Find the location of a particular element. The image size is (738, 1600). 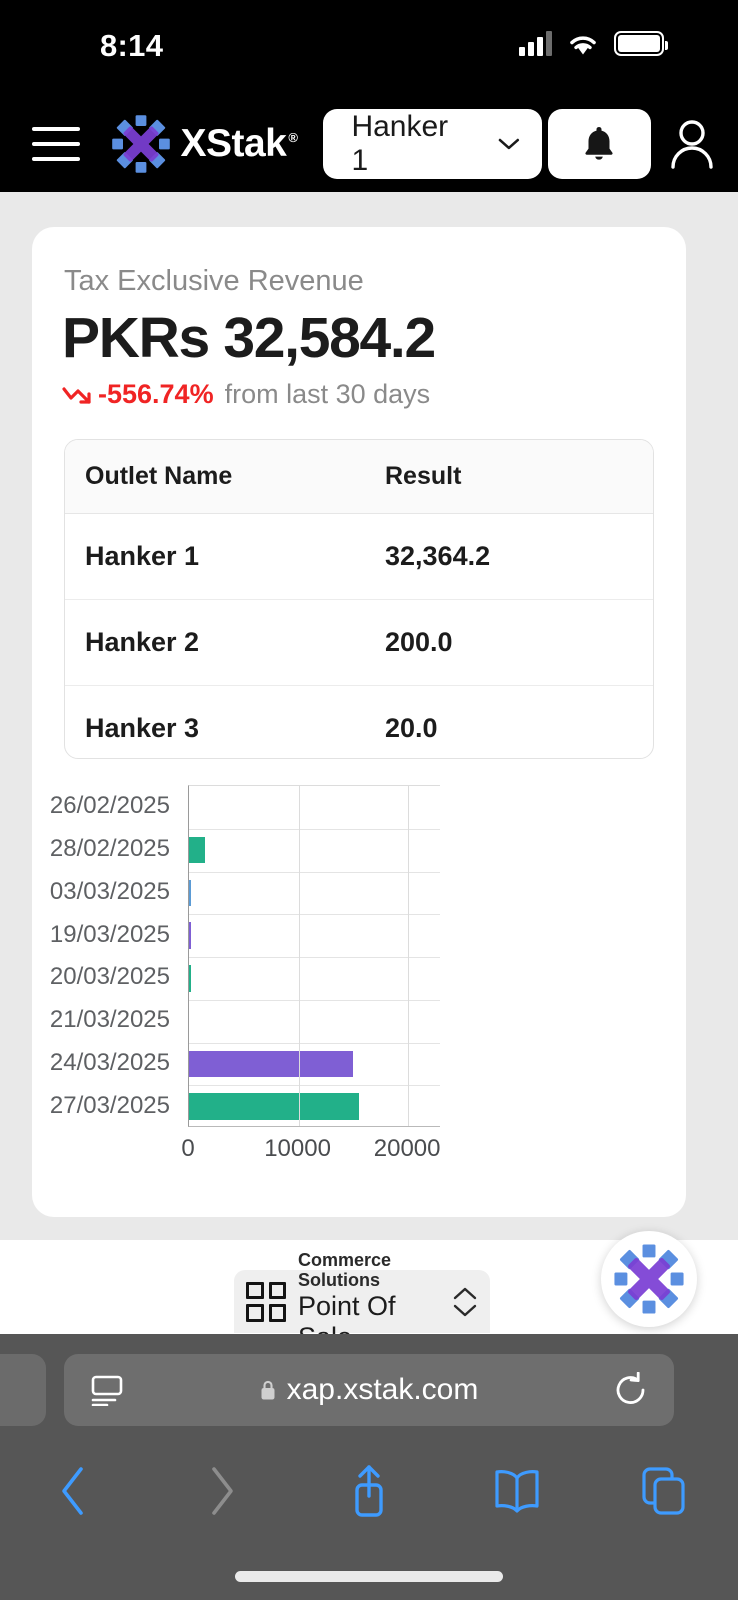

cell-outlet: Hanker 1 is located at coordinates (215, 556).